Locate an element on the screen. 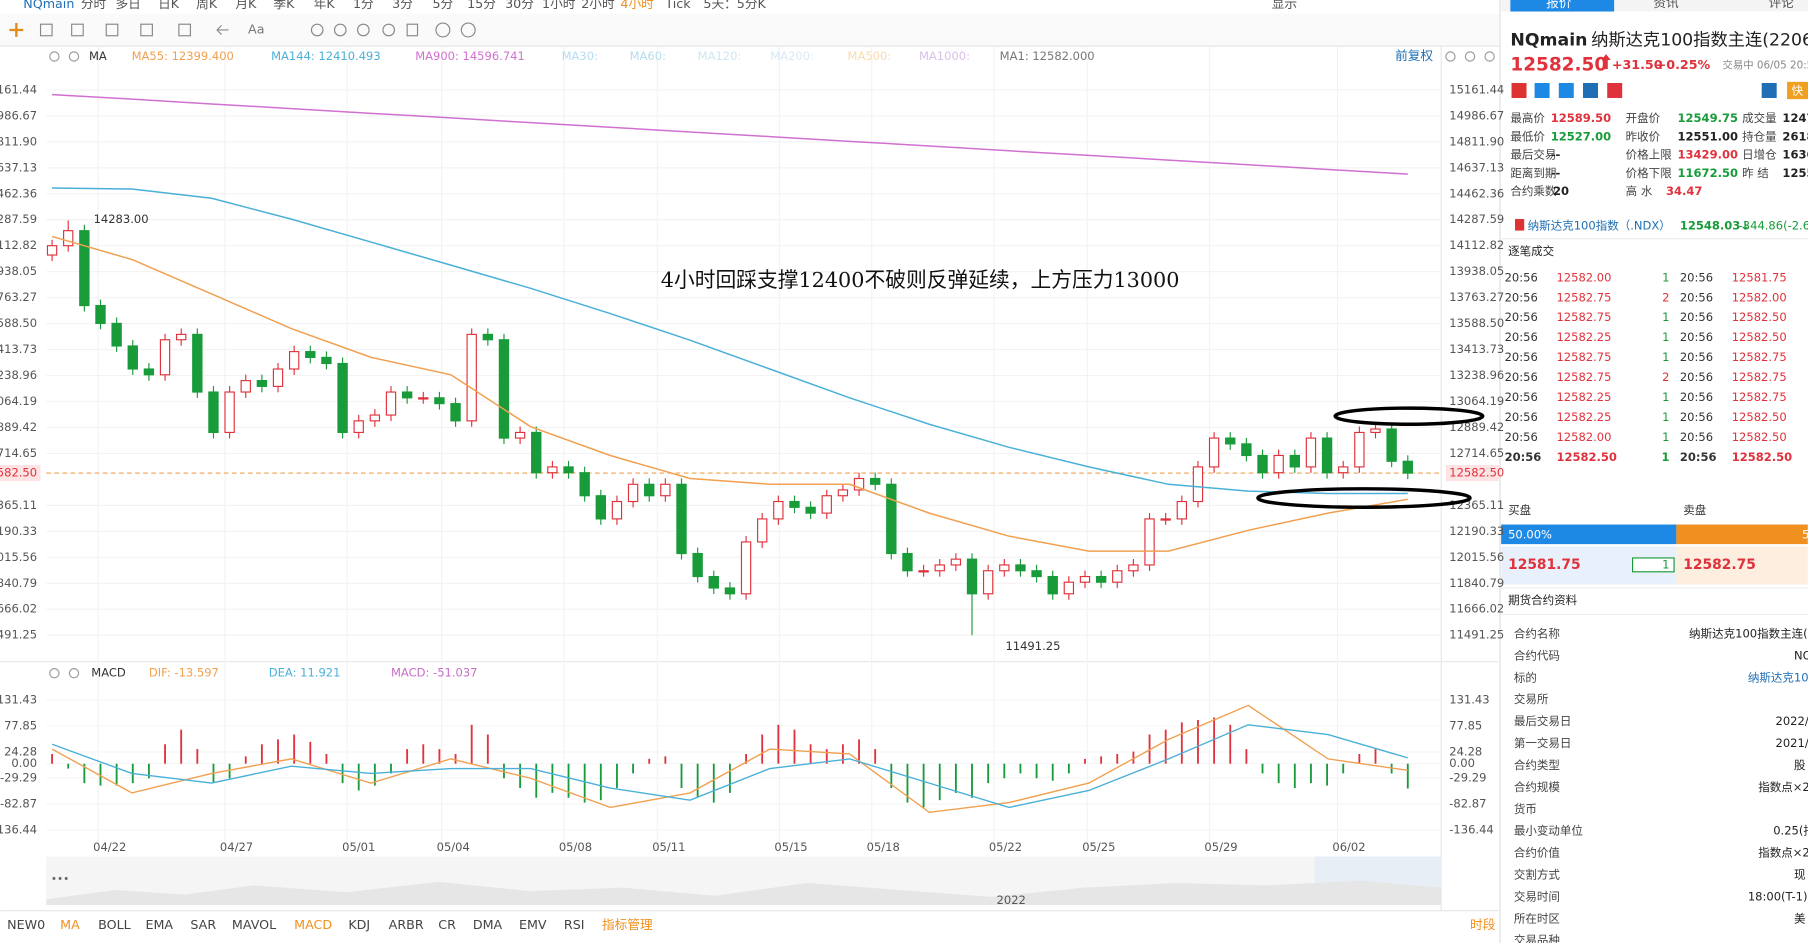 The height and width of the screenshot is (943, 1808). indicator-tab: 指标管理 is located at coordinates (627, 924).